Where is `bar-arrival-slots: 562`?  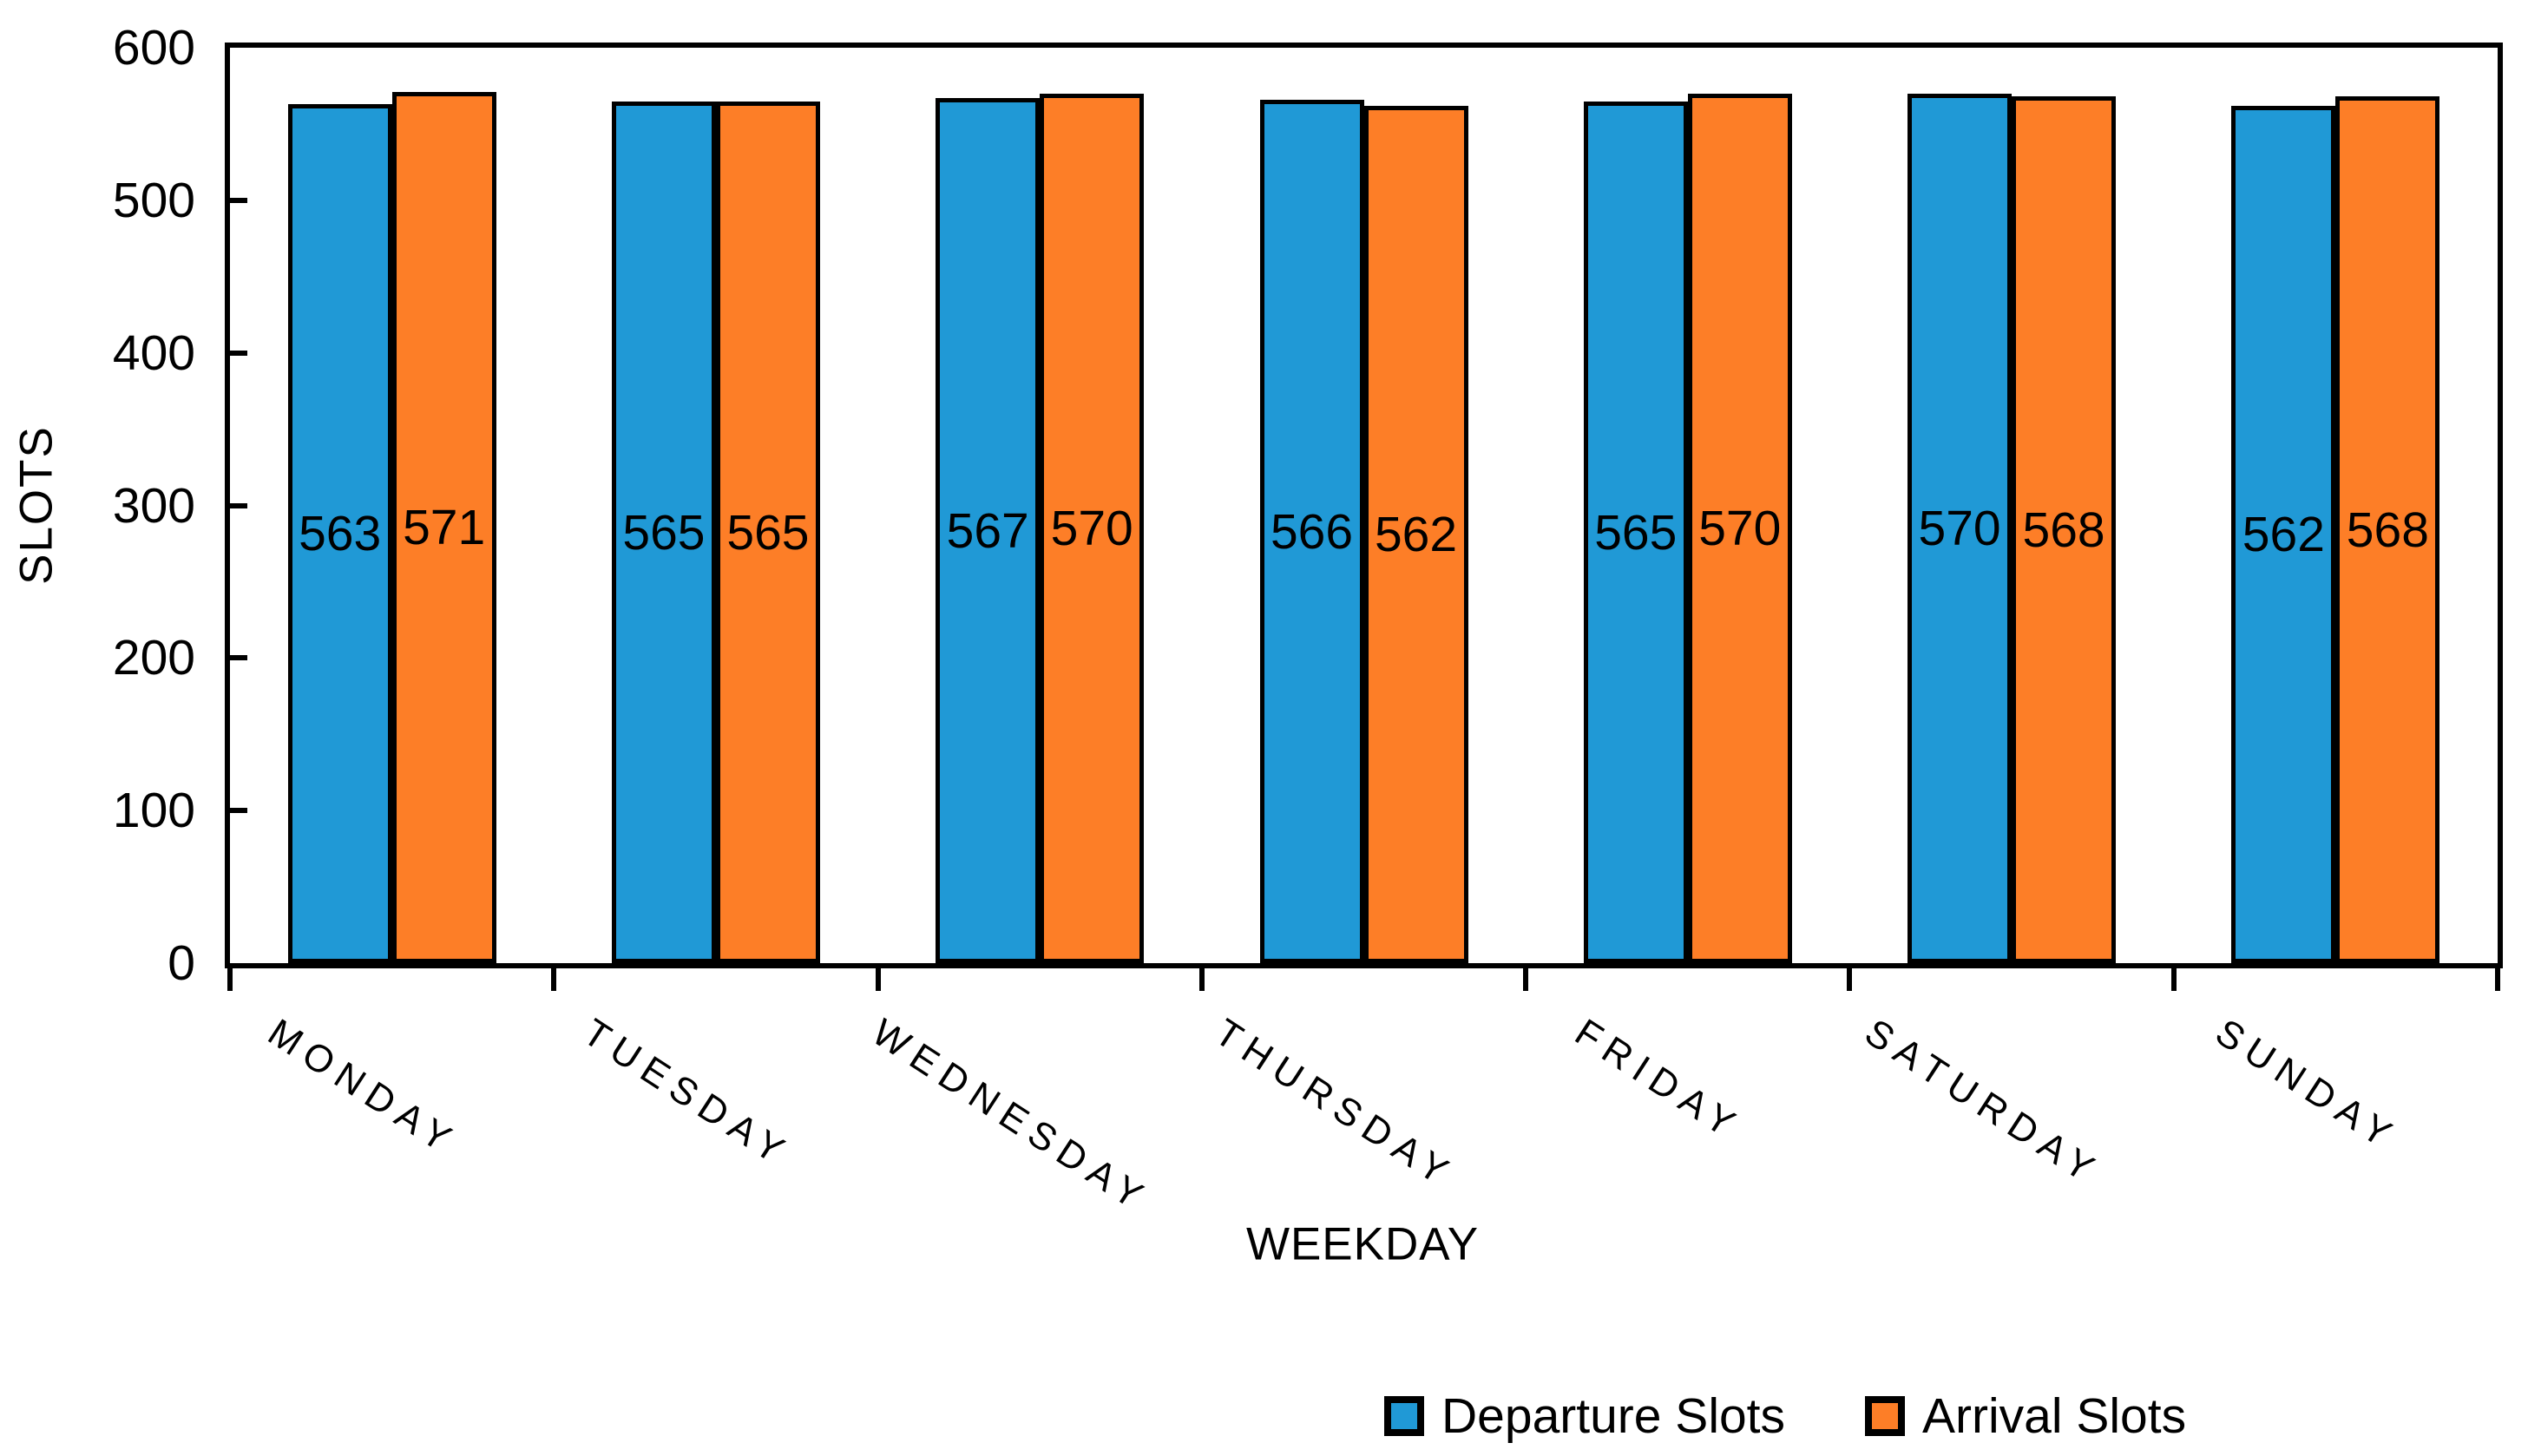 bar-arrival-slots: 562 is located at coordinates (1415, 534).